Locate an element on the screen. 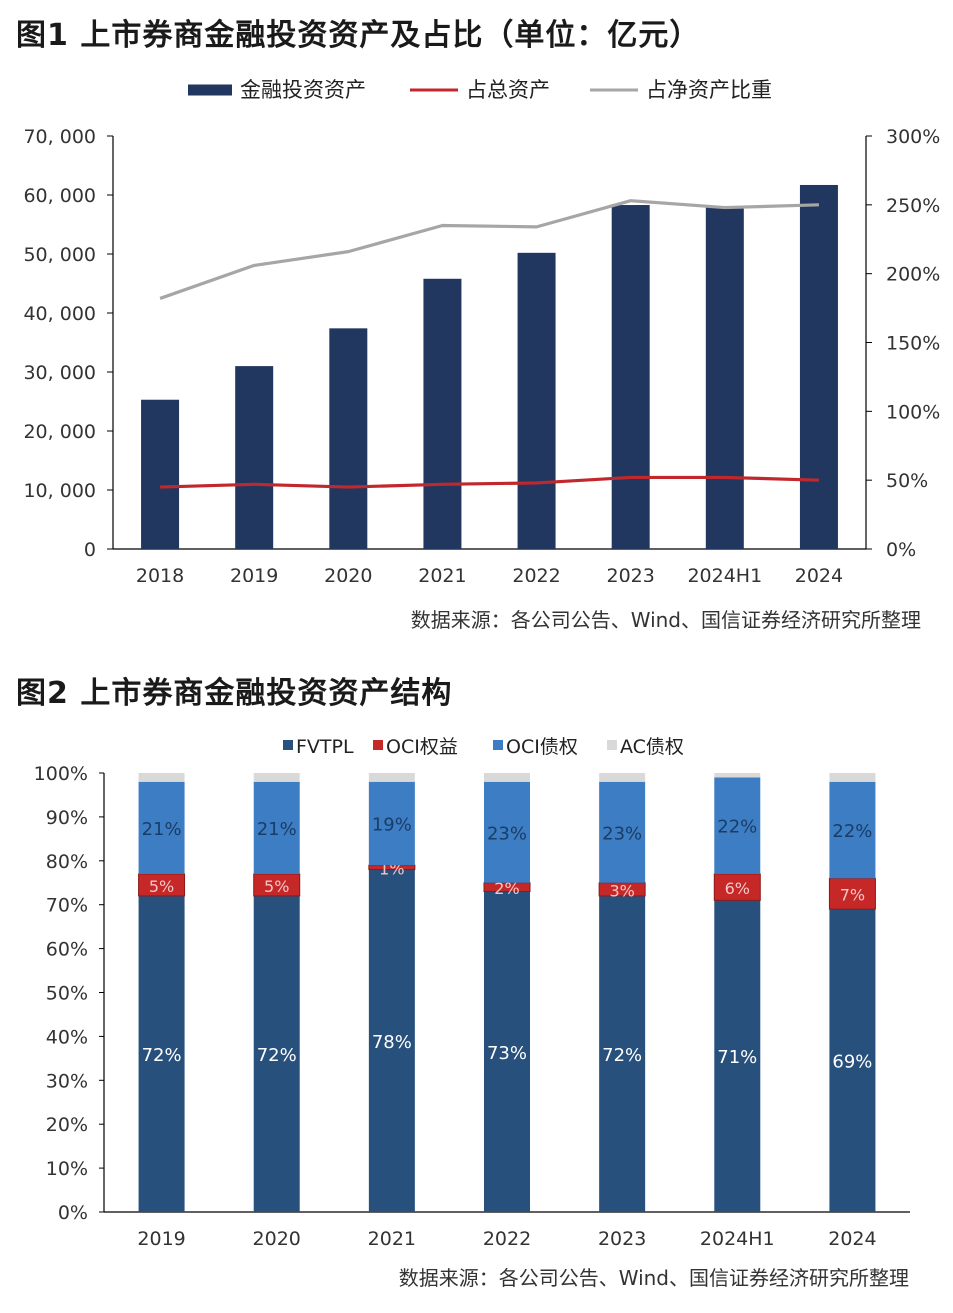 The width and height of the screenshot is (953, 1313). y-tick-label-right: 300% is located at coordinates (913, 137).